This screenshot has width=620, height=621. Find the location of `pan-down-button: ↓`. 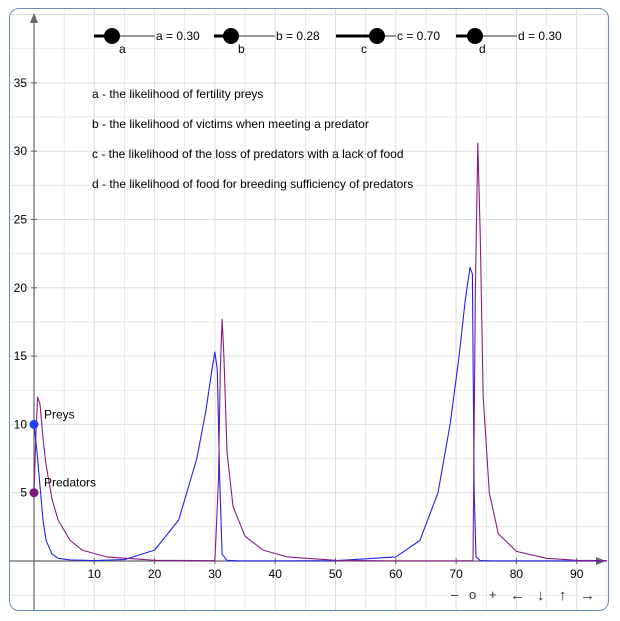

pan-down-button: ↓ is located at coordinates (541, 595).